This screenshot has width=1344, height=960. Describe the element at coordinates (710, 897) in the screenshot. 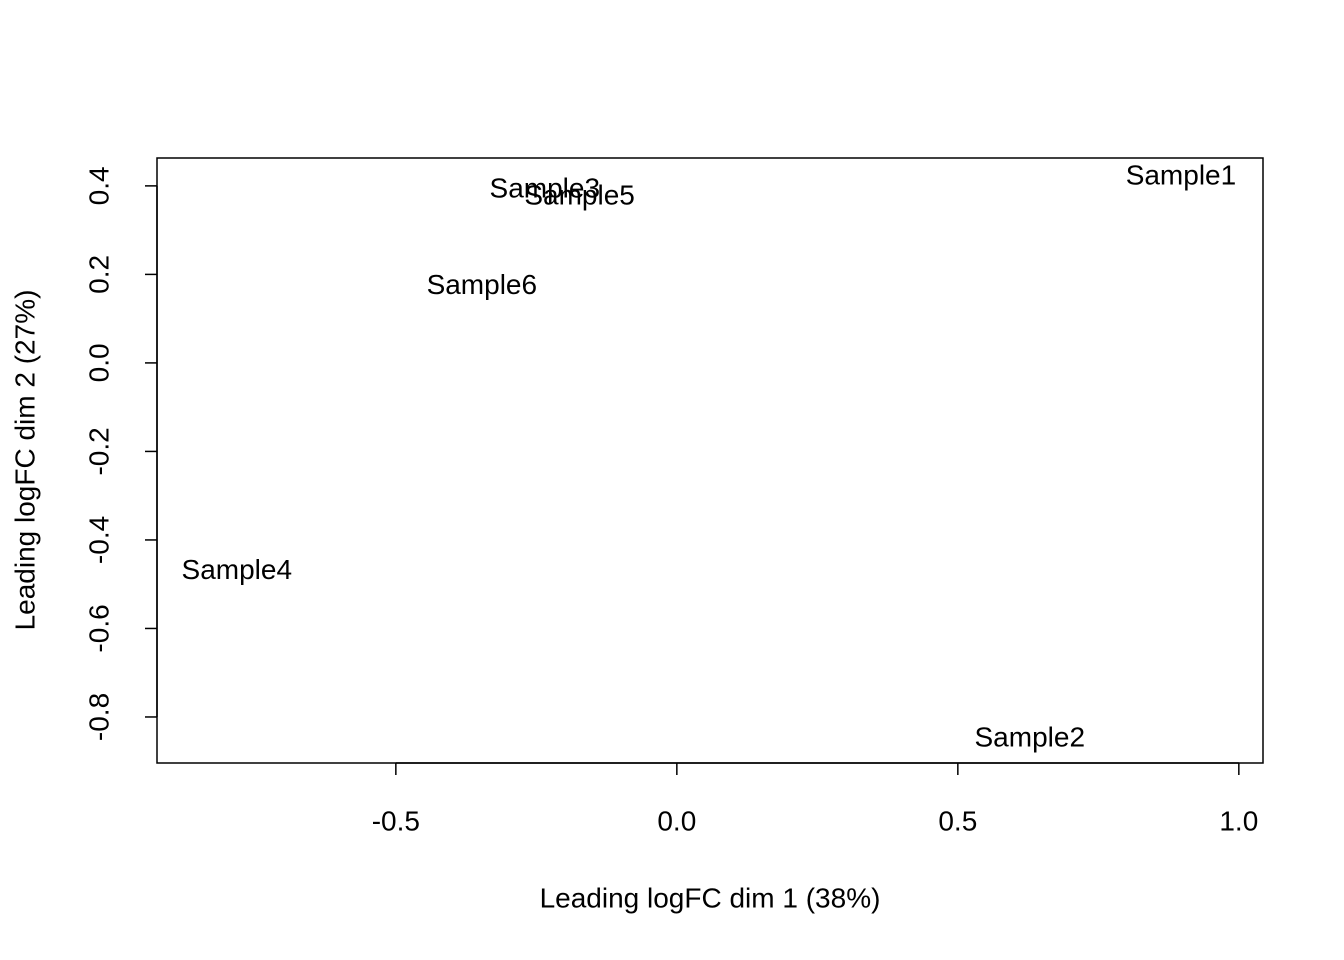

I see `x-axis-label: Leading logFC dim 1 (38%)` at that location.